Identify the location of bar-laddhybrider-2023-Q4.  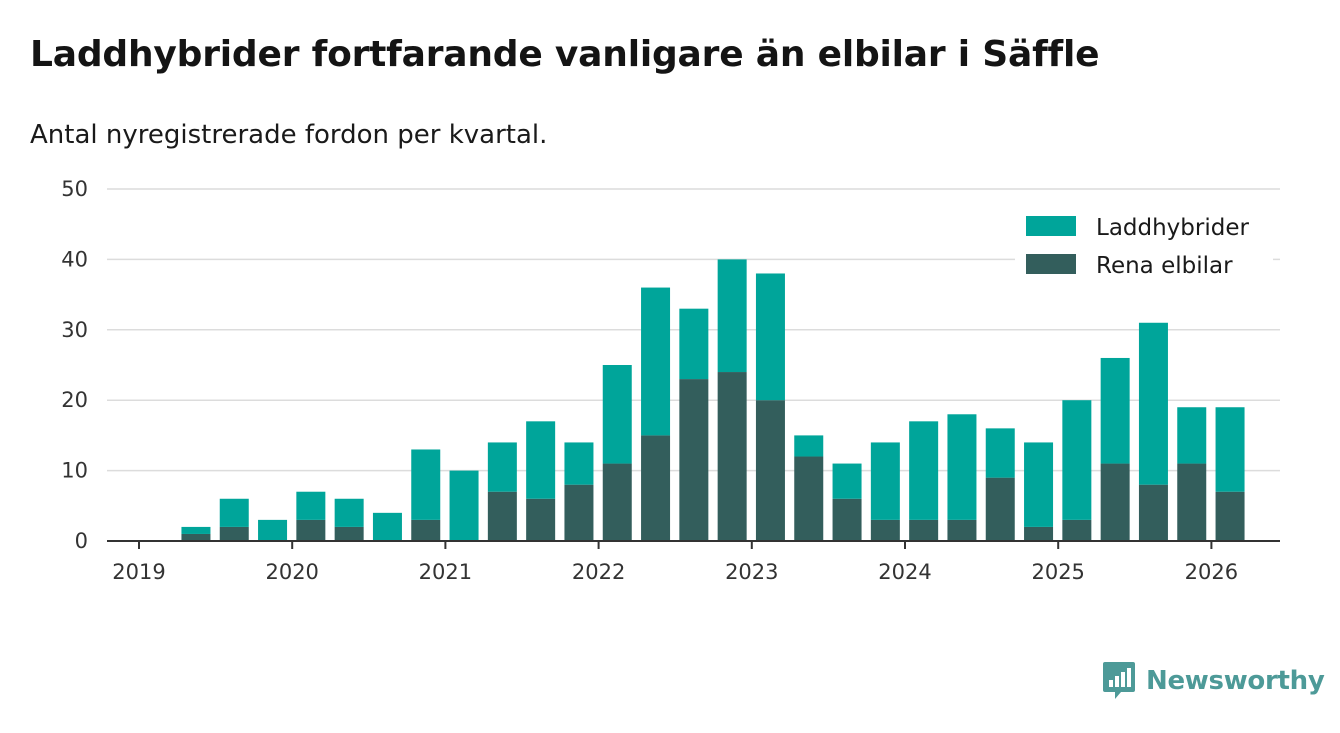
(885, 481).